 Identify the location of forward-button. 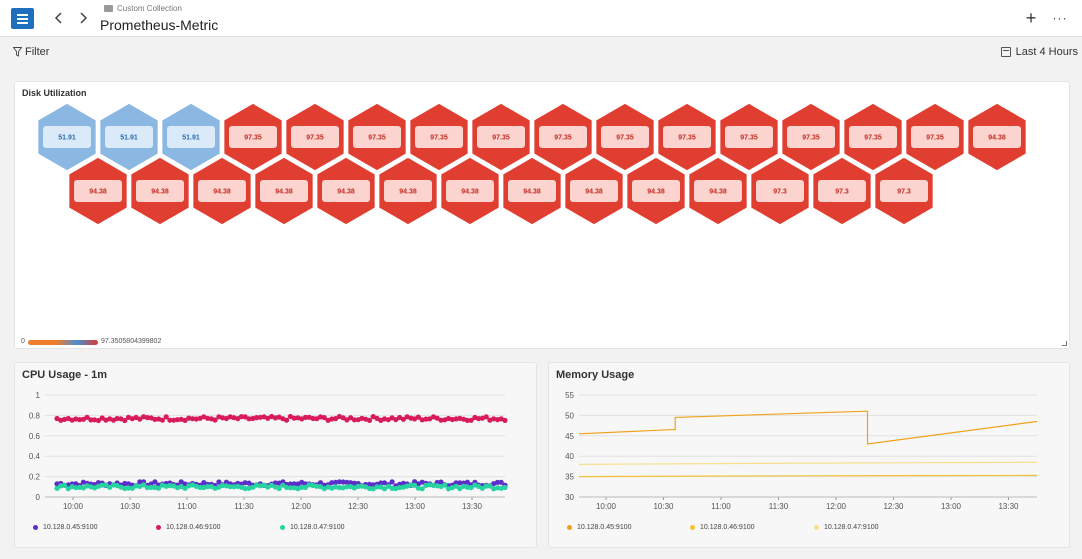
(83, 18).